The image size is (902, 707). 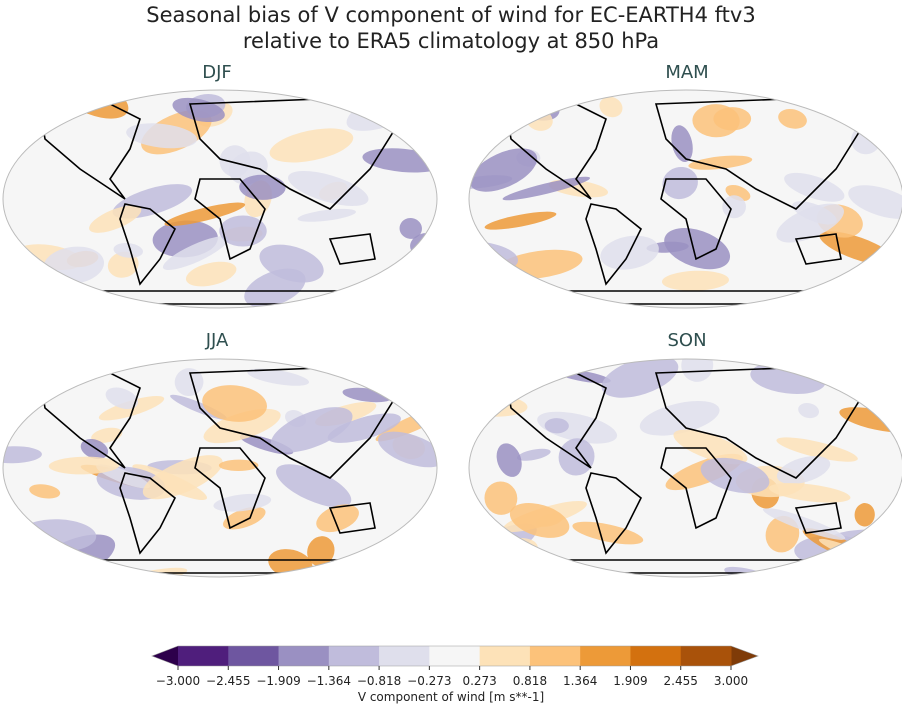 What do you see at coordinates (687, 340) in the screenshot?
I see `panel-title-son: SON` at bounding box center [687, 340].